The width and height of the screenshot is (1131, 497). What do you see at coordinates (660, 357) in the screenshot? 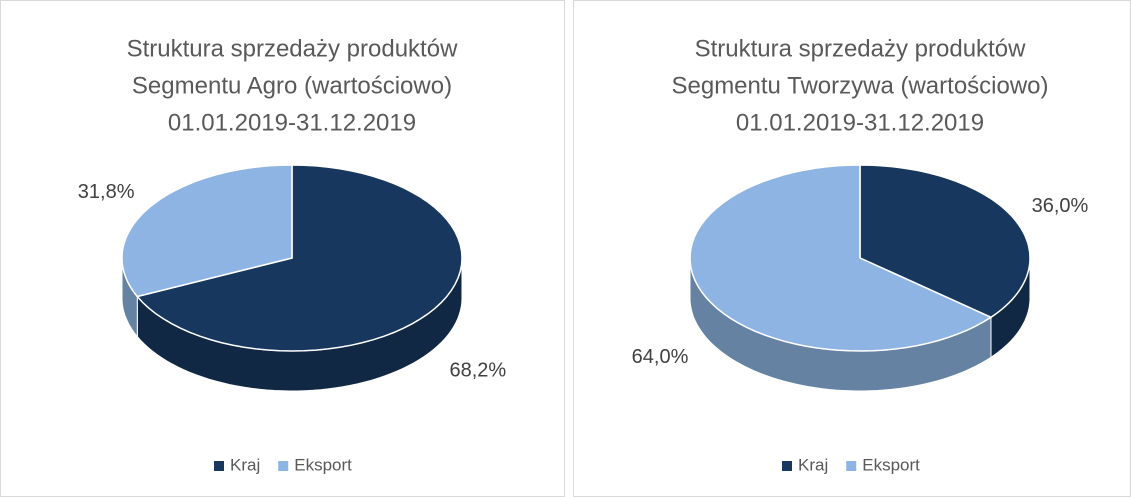
I see `data-label: 64,0%` at bounding box center [660, 357].